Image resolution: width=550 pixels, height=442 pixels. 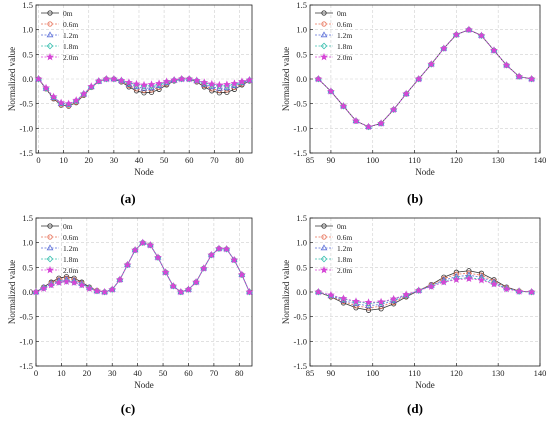 What do you see at coordinates (344, 270) in the screenshot?
I see `legend-label: 2.0m` at bounding box center [344, 270].